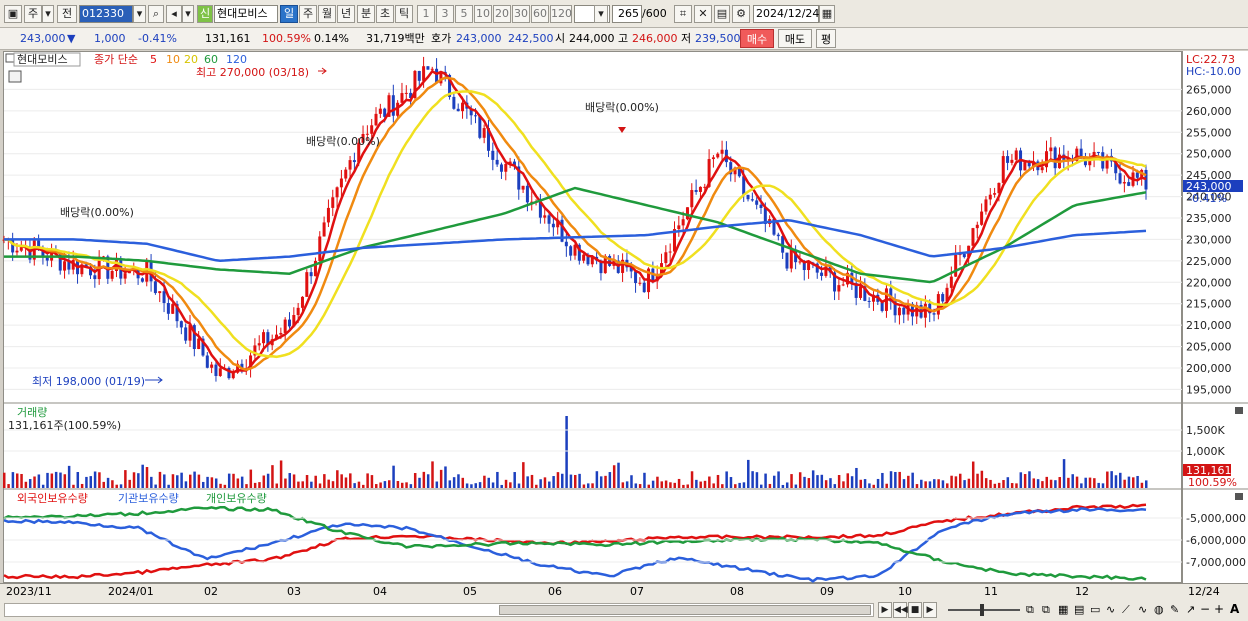  What do you see at coordinates (445, 14) in the screenshot?
I see `interval-3: 3` at bounding box center [445, 14].